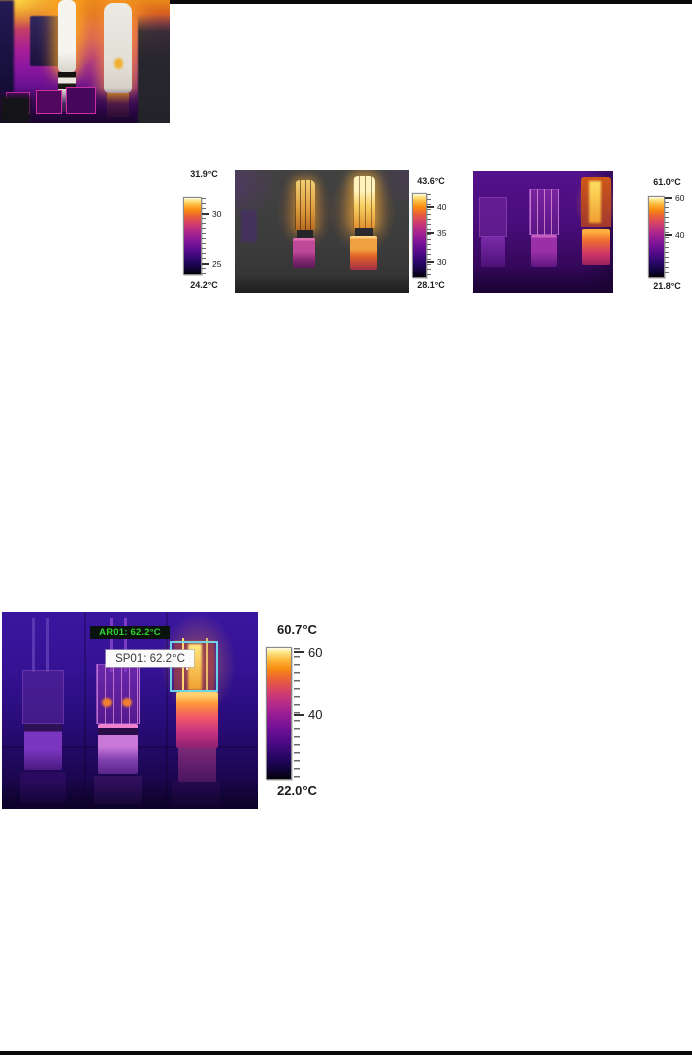  What do you see at coordinates (204, 174) in the screenshot?
I see `scale-max-label: 31.9°C` at bounding box center [204, 174].